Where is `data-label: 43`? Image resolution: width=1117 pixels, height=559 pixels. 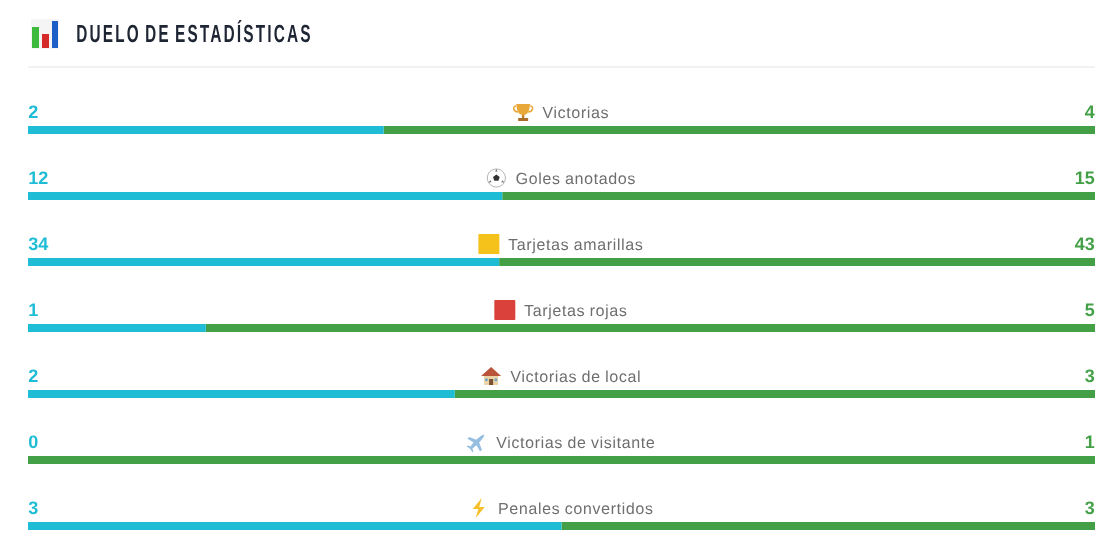
data-label: 43 is located at coordinates (1084, 244).